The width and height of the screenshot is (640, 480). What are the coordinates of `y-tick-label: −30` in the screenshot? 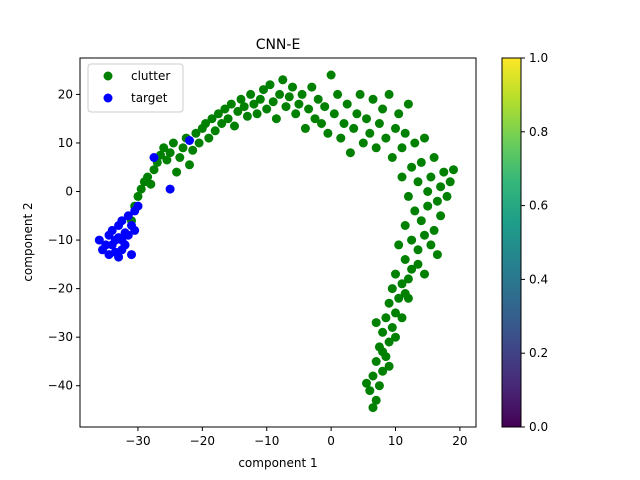 It's located at (60, 337).